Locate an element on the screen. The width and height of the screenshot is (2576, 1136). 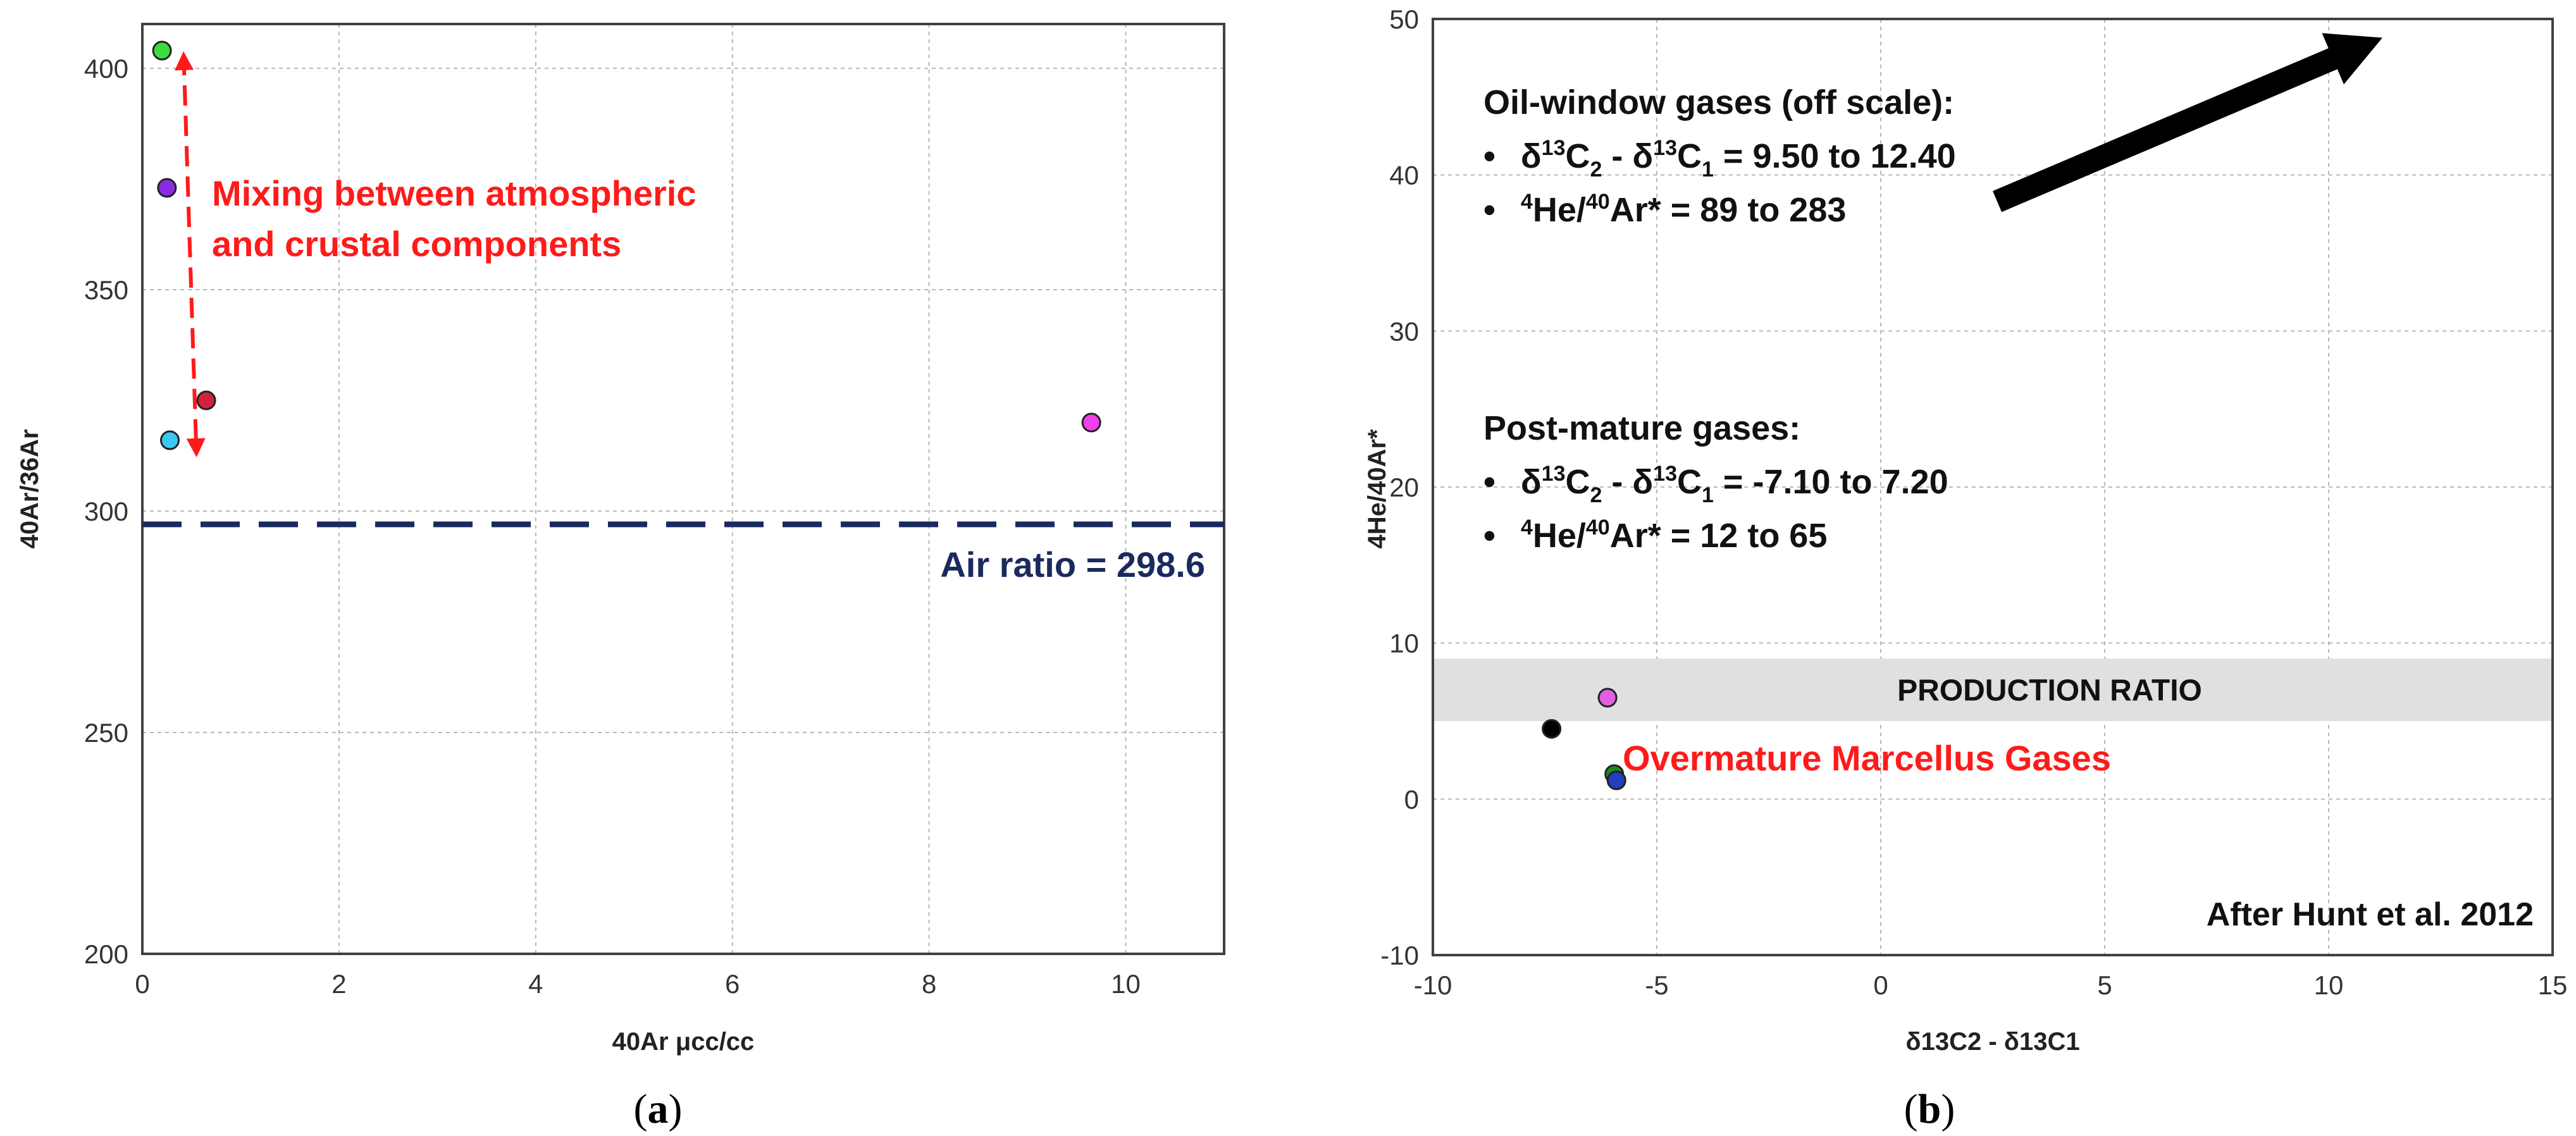
mixing-arrow is located at coordinates (190, 254).